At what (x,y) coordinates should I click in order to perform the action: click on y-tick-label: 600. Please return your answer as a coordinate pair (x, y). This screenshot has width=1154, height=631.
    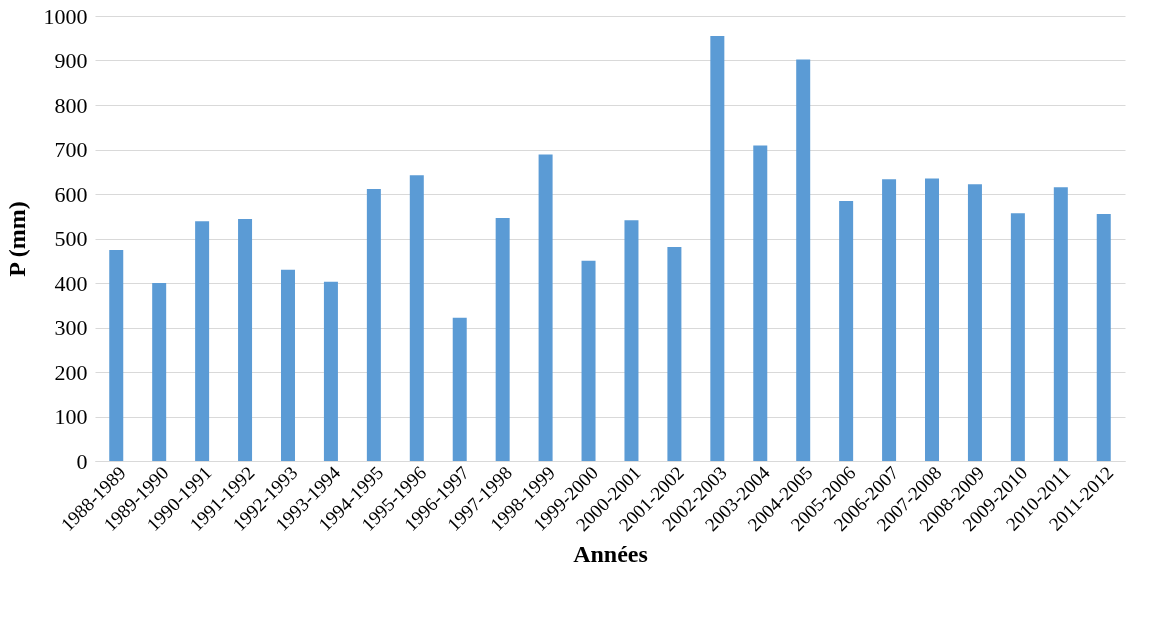
    Looking at the image, I should click on (71, 194).